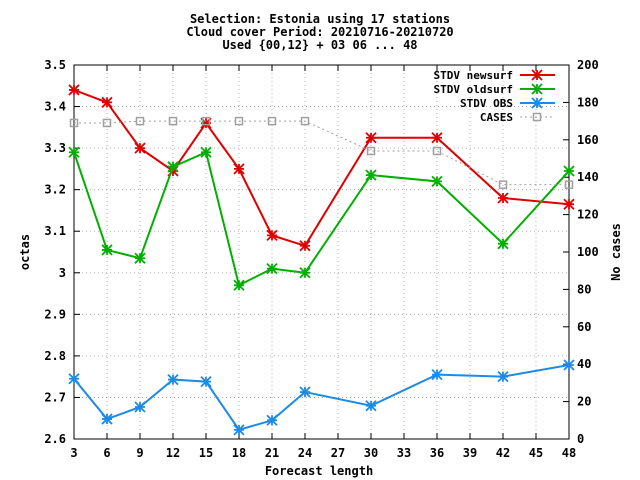 This screenshot has height=480, width=640. I want to click on title-line-2: Cloud cover Period: 20210716-20210720, so click(319, 32).